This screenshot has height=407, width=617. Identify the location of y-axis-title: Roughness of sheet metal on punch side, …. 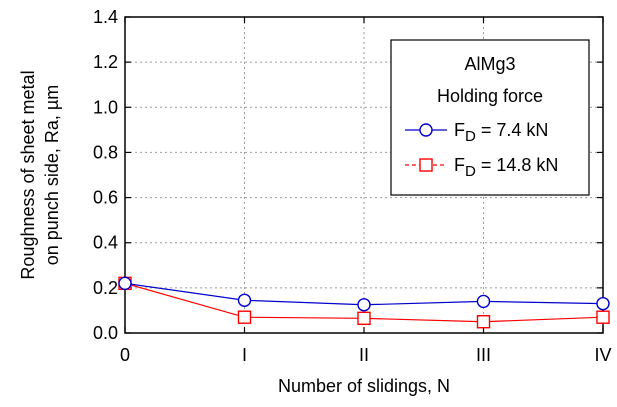
(40, 174).